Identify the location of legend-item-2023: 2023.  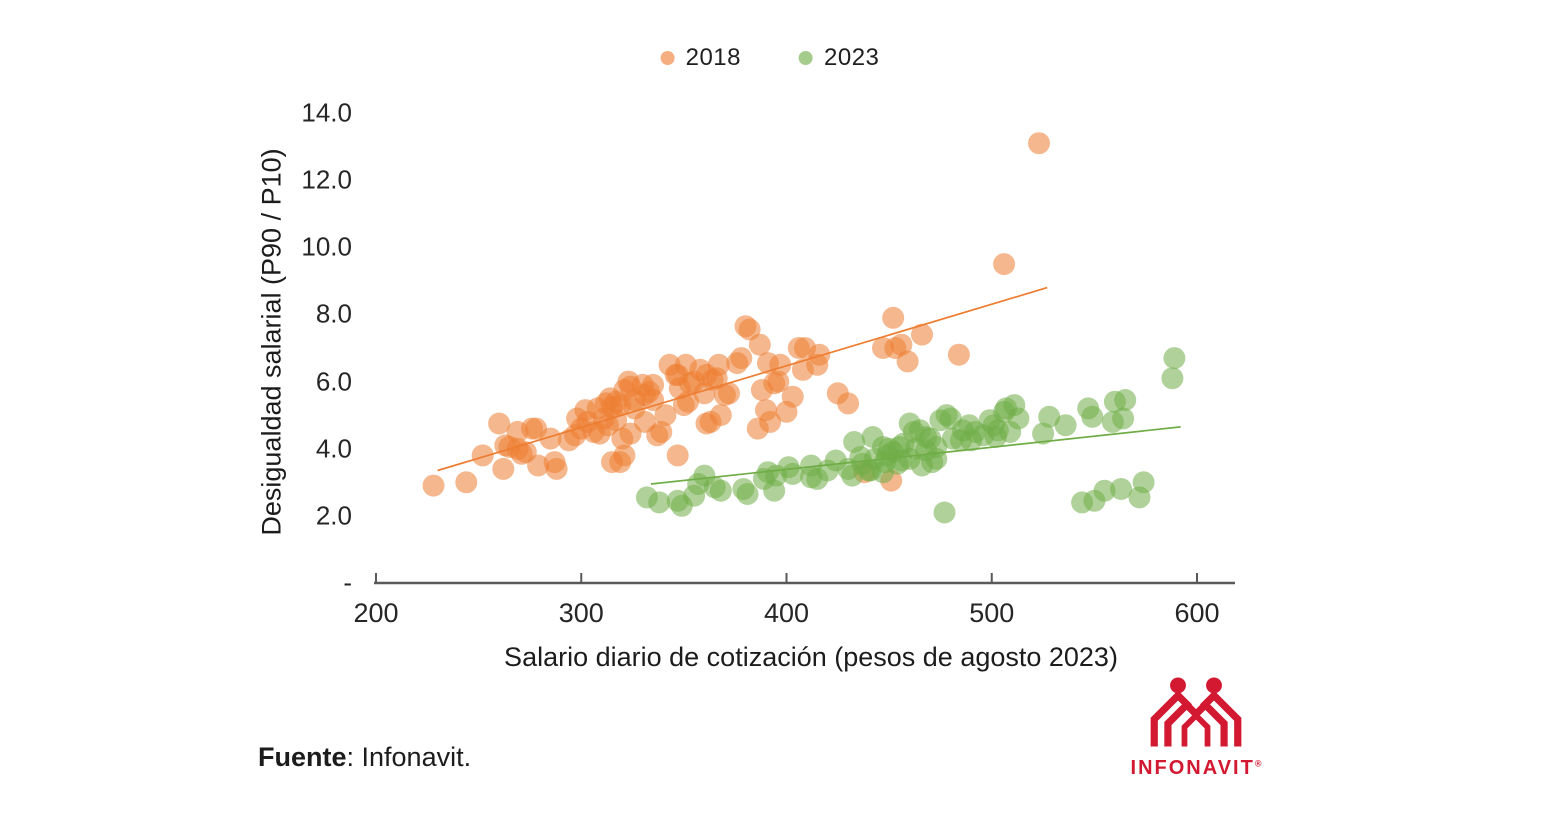
(839, 58).